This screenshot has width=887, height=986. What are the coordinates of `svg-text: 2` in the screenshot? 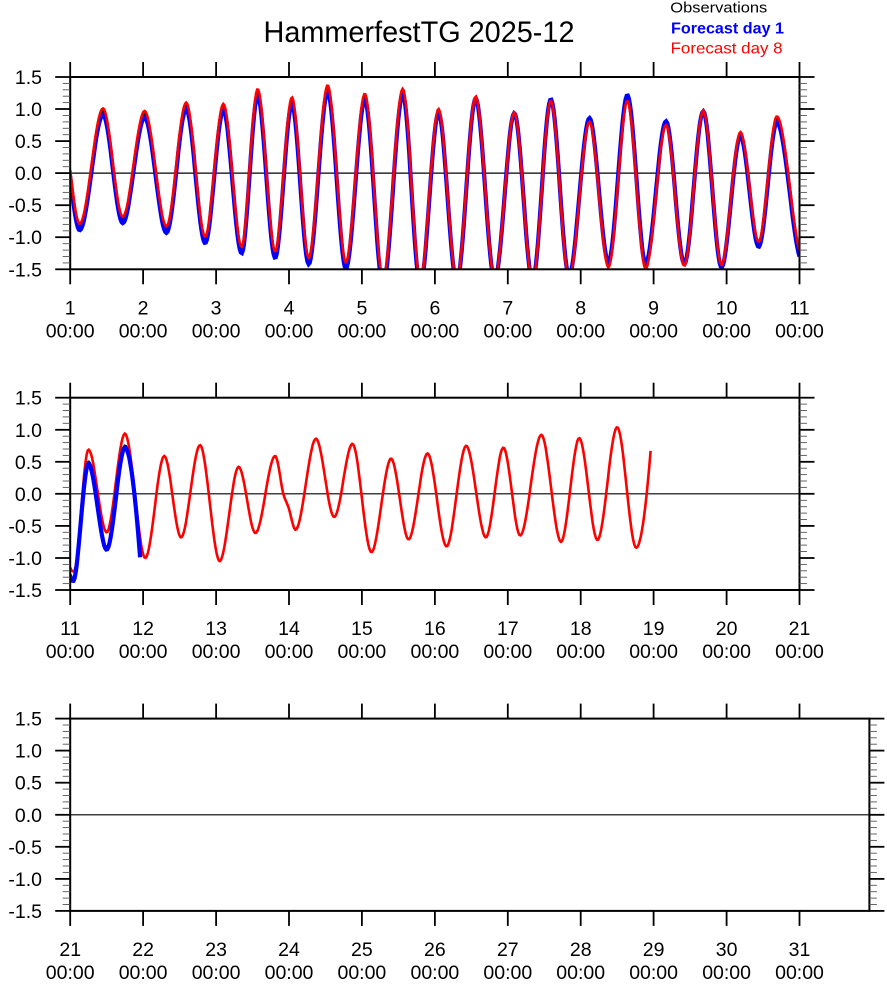 It's located at (143, 308).